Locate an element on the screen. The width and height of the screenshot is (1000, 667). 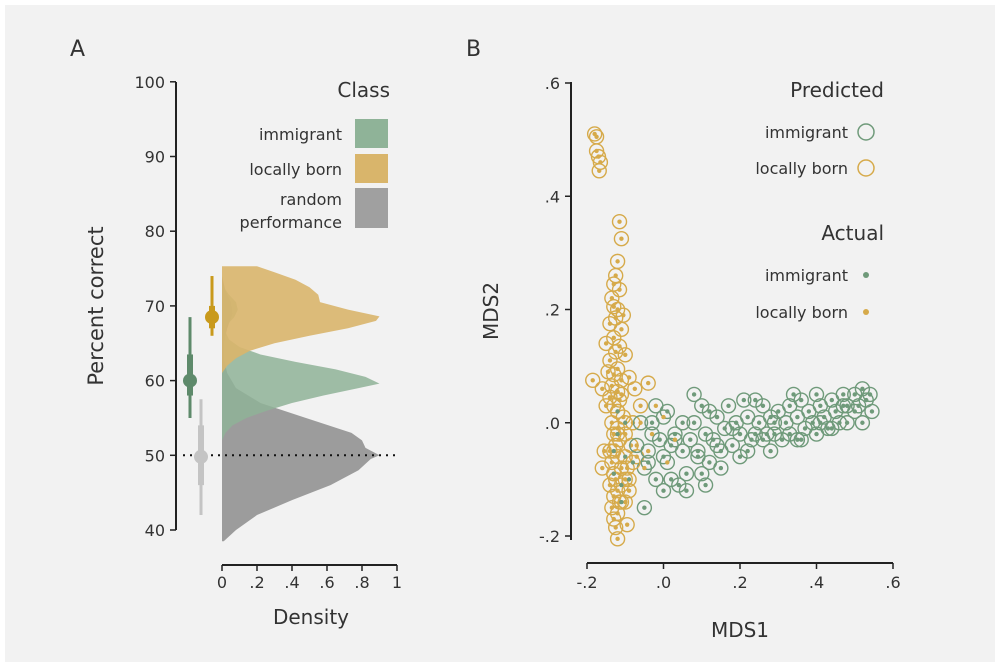
panel-a-x-tick-label: .4 is located at coordinates (291, 582).